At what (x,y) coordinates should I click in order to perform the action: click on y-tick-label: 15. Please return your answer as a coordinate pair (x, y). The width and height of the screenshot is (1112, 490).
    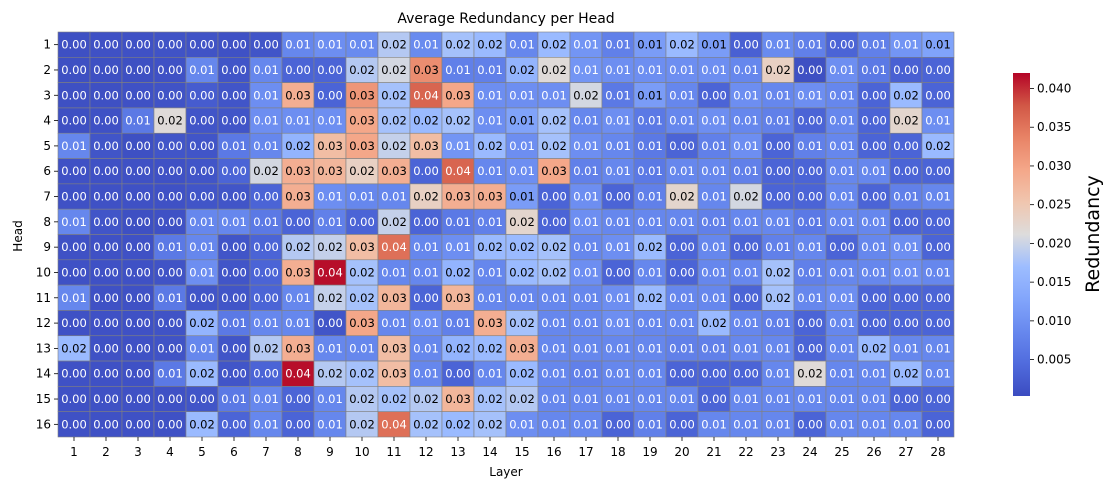
    Looking at the image, I should click on (43, 399).